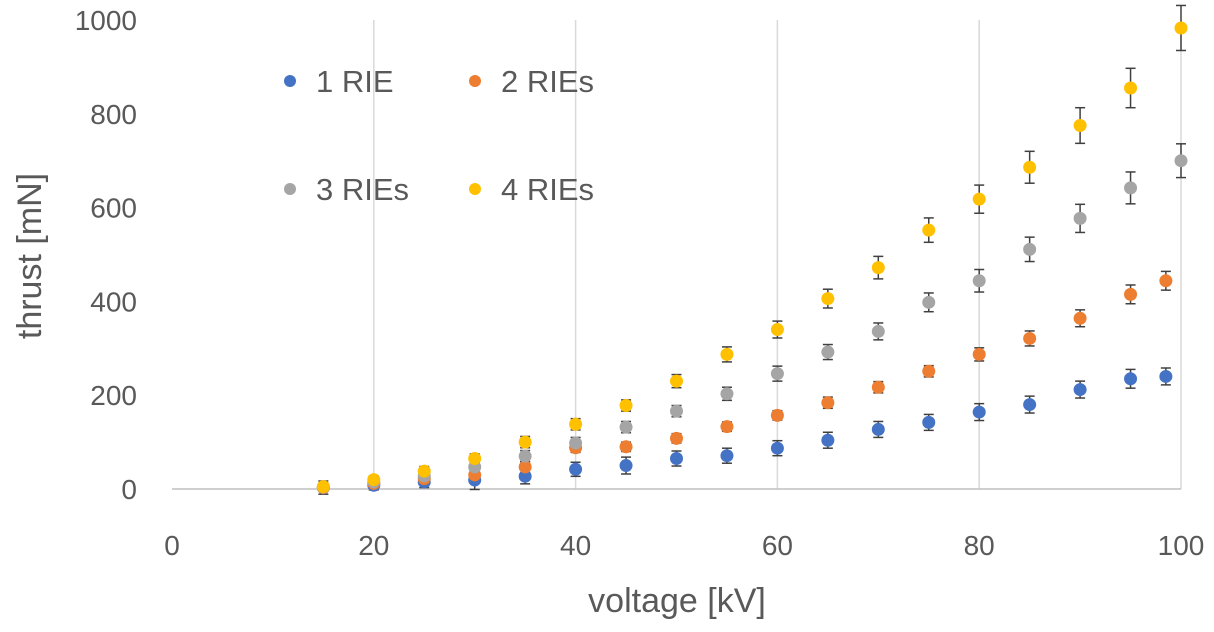  I want to click on x-tick-label: 20, so click(373, 545).